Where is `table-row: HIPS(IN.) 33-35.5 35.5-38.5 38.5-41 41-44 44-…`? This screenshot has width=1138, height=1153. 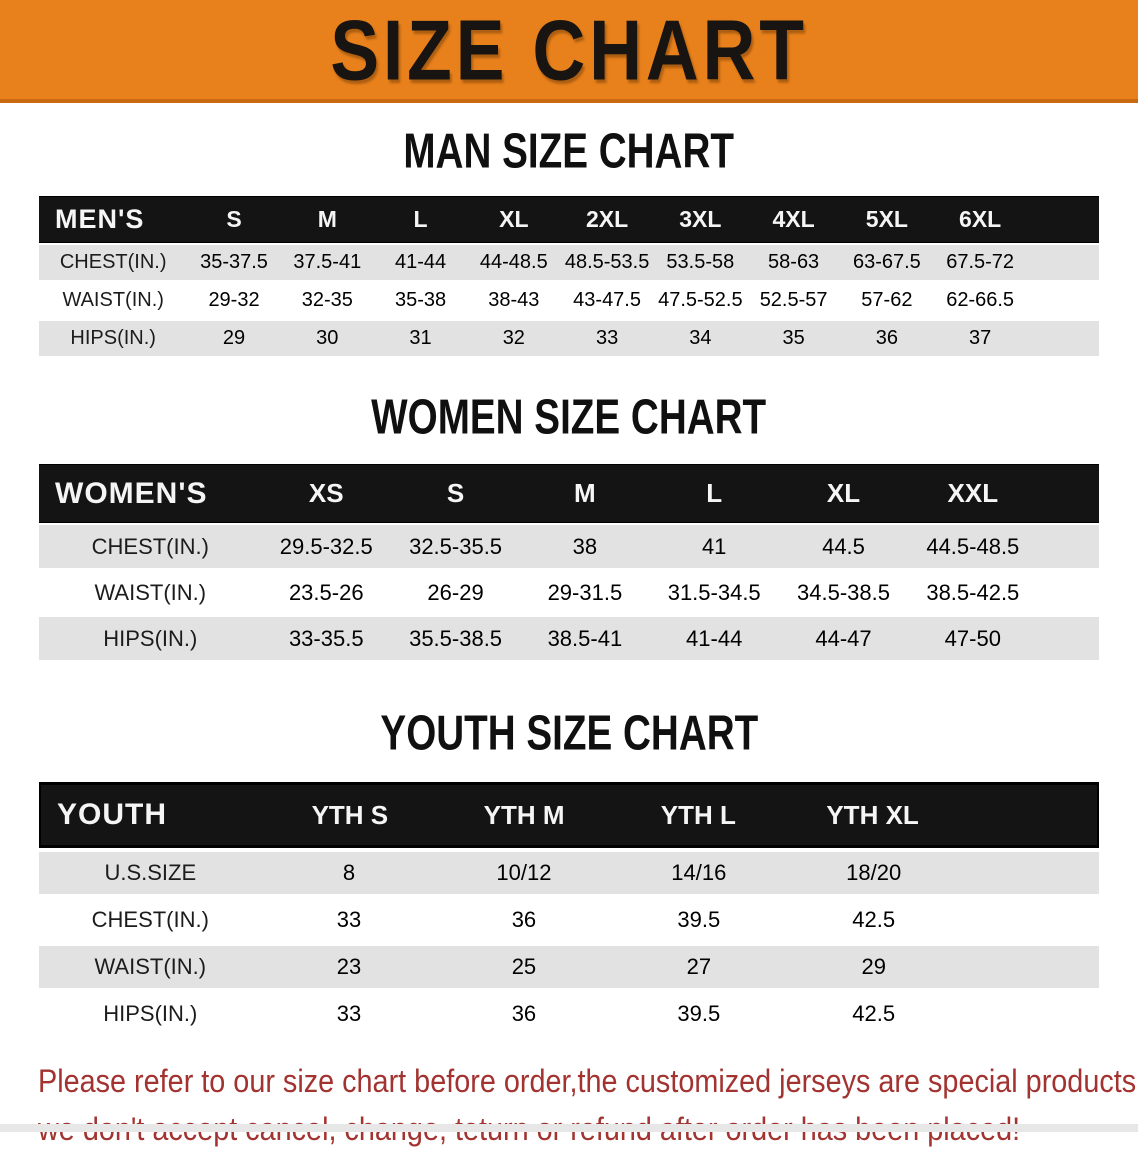 table-row: HIPS(IN.) 33-35.5 35.5-38.5 38.5-41 41-44 44-… is located at coordinates (569, 639).